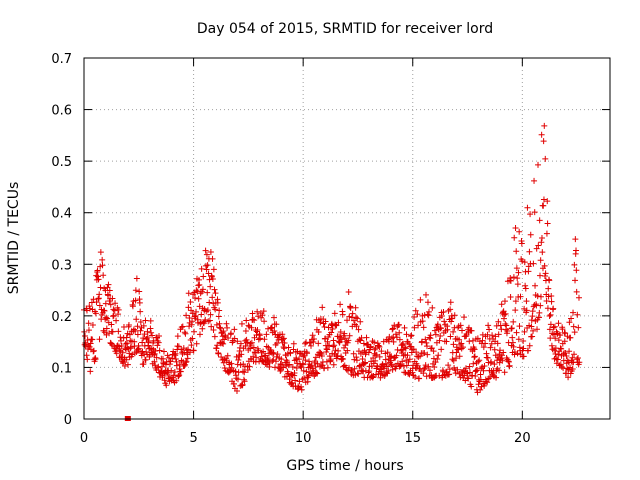  I want to click on y-axis-title: SRMTID / TECUs, so click(14, 238).